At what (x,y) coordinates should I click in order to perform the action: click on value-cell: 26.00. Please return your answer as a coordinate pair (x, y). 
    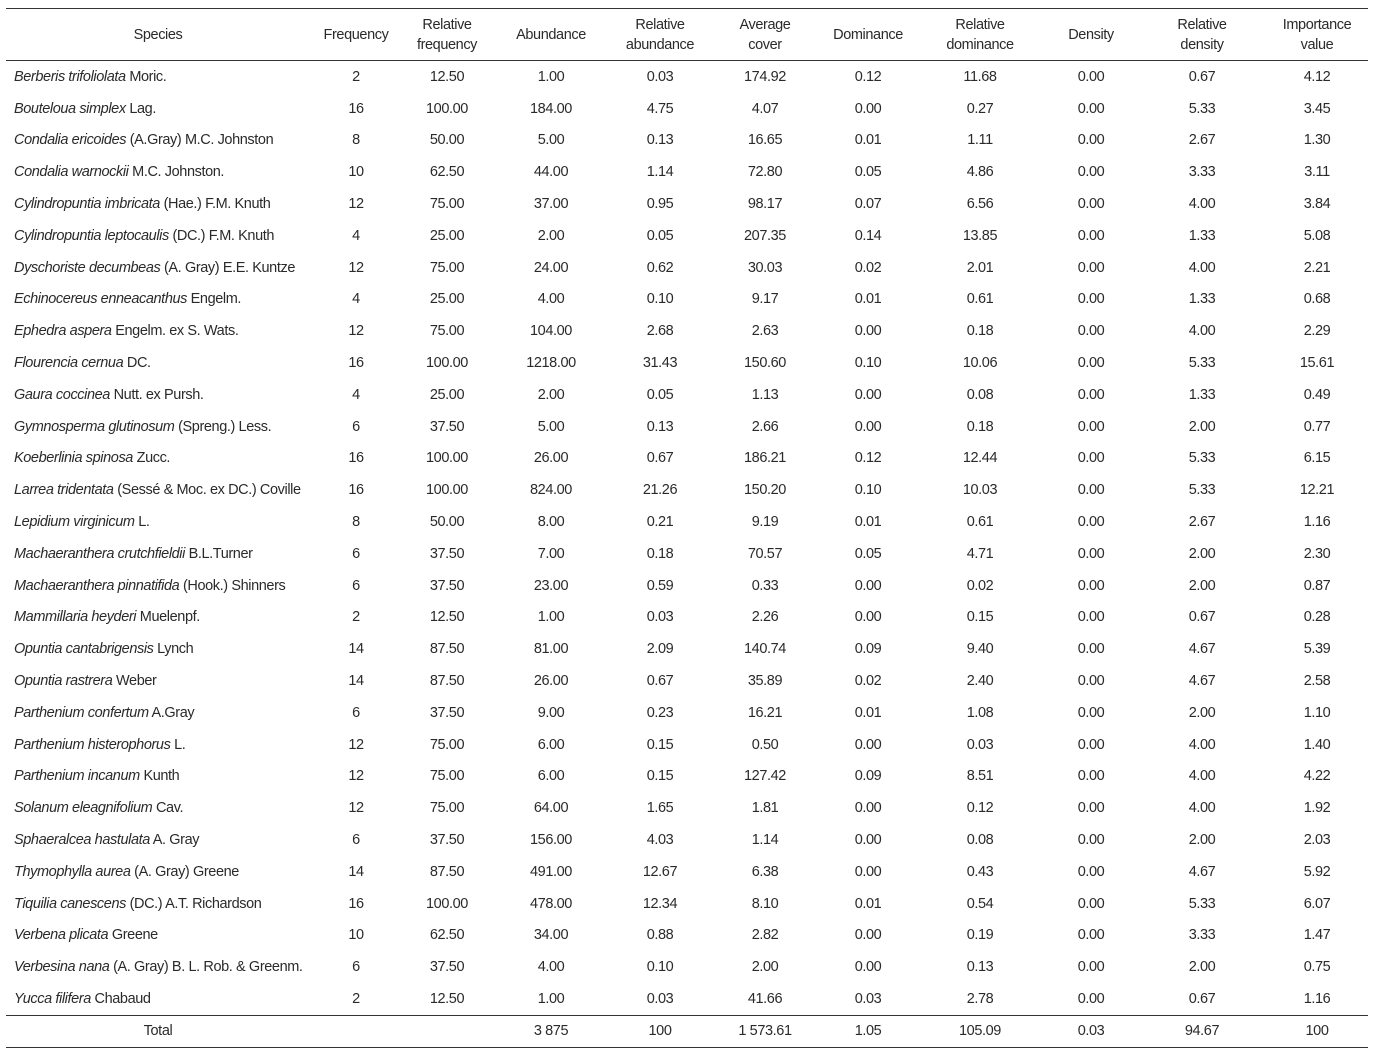
    Looking at the image, I should click on (551, 681).